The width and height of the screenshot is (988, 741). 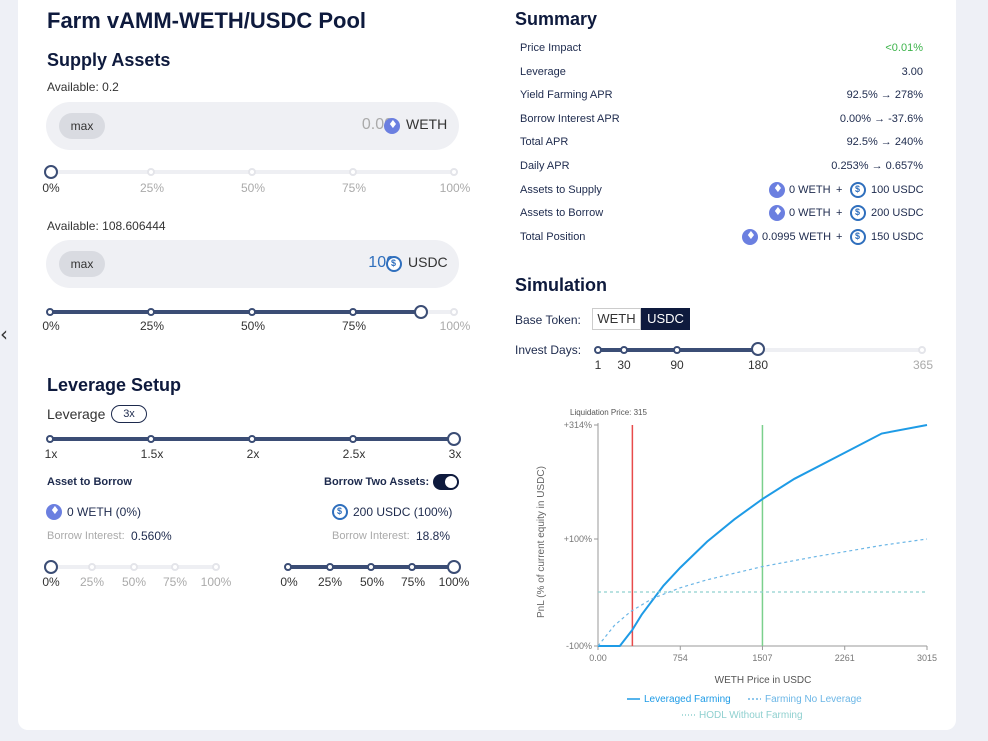 I want to click on base-token-label: Base Token:, so click(x=548, y=320).